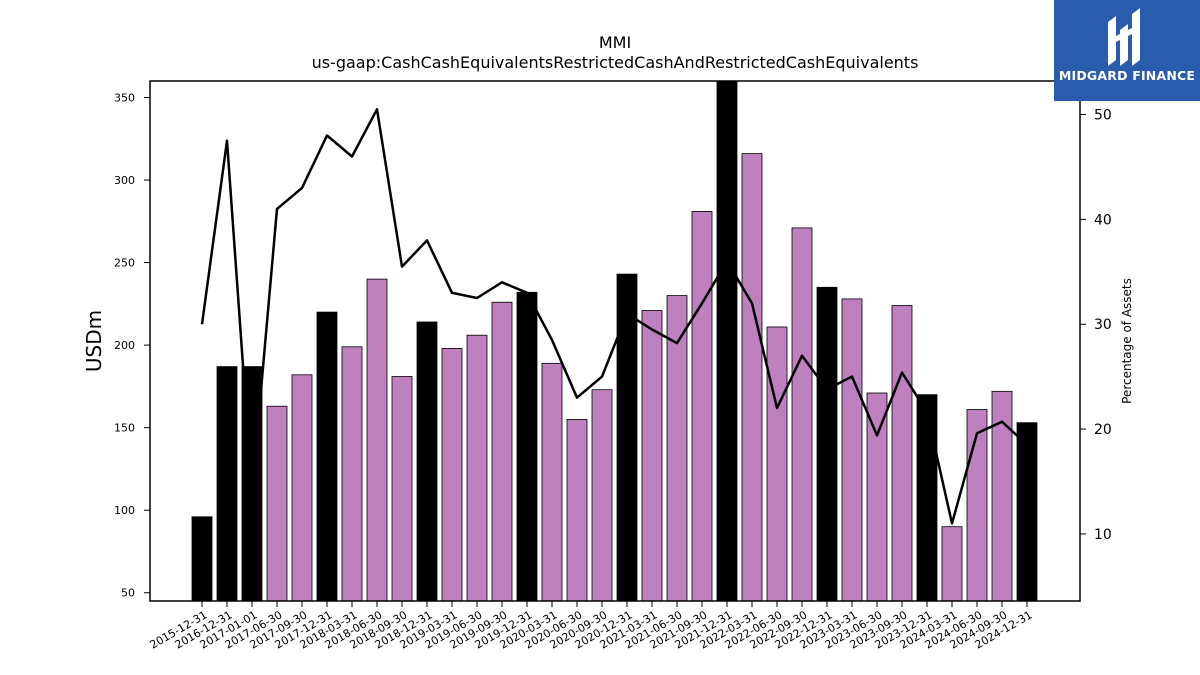 The width and height of the screenshot is (1200, 675). What do you see at coordinates (1127, 341) in the screenshot?
I see `y-axis-label-right: Percentage of Assets` at bounding box center [1127, 341].